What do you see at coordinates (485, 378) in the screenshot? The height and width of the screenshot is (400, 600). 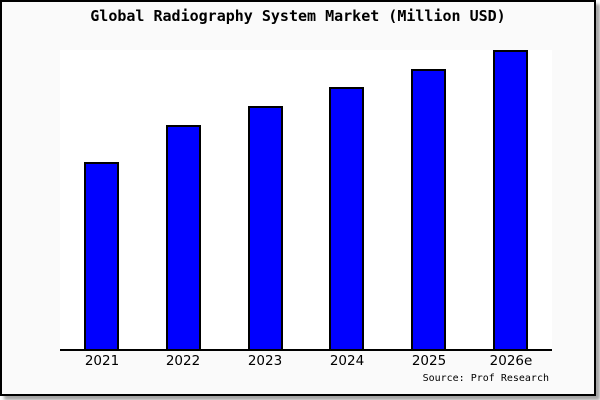 I see `source-note: Source: Prof Research` at bounding box center [485, 378].